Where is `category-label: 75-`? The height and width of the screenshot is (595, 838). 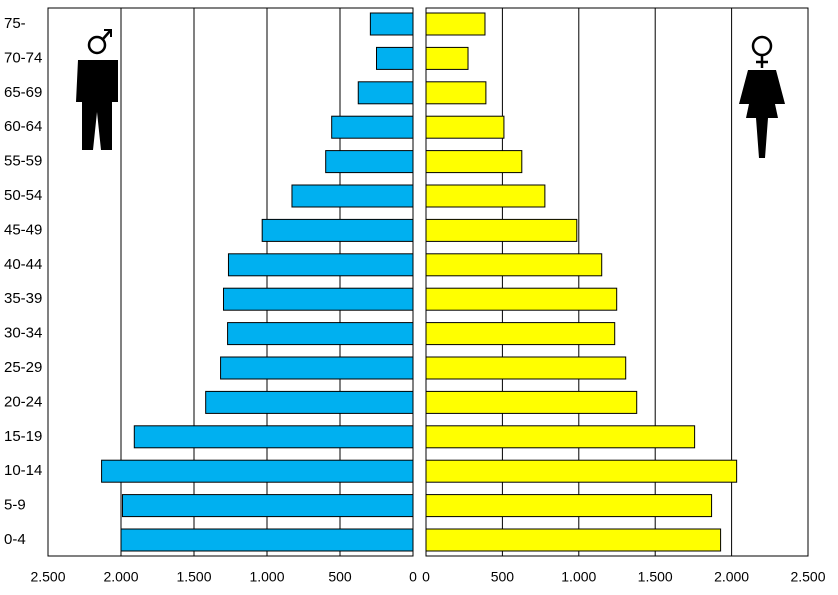 category-label: 75- is located at coordinates (15, 23).